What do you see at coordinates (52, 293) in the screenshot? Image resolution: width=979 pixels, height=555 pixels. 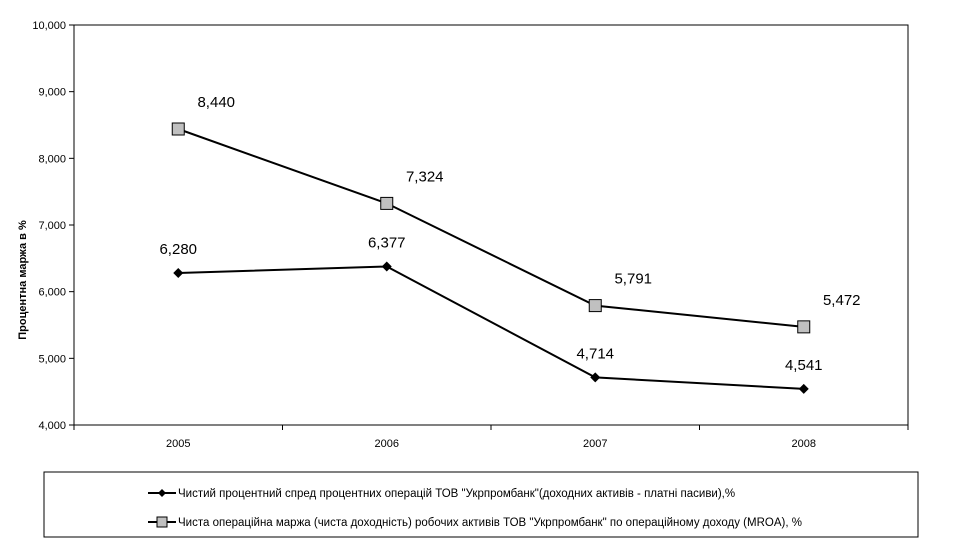 I see `y-tick-label: 6,000` at bounding box center [52, 293].